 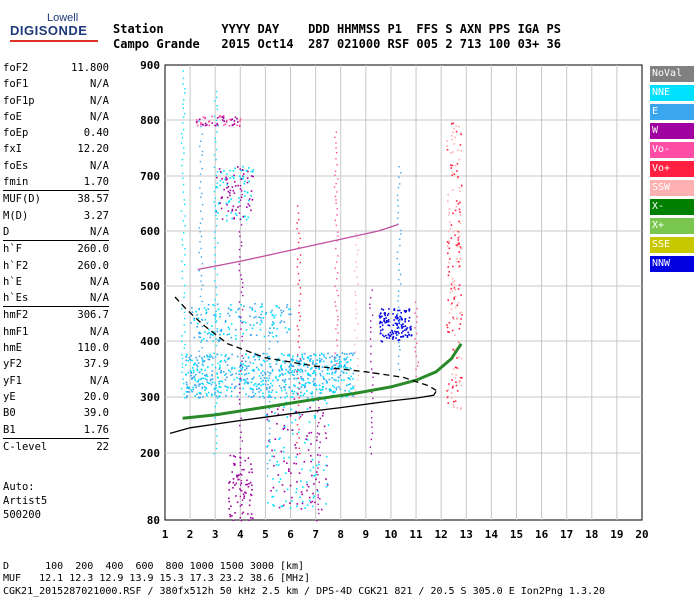 What do you see at coordinates (56, 413) in the screenshot?
I see `param-row: B0 39.0` at bounding box center [56, 413].